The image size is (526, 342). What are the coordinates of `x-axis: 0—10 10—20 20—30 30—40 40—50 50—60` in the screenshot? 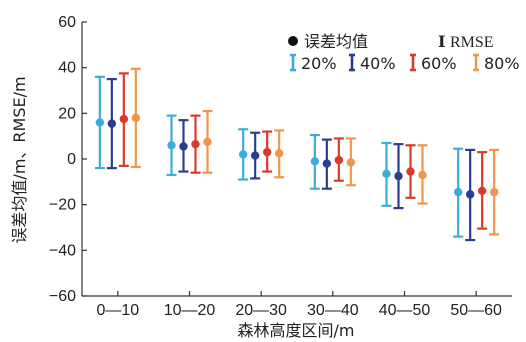 It's located at (299, 305).